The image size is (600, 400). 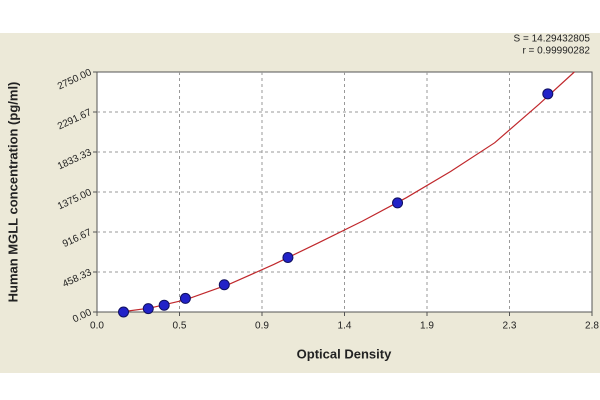 I want to click on x-tick-label: 1.4, so click(x=345, y=326).